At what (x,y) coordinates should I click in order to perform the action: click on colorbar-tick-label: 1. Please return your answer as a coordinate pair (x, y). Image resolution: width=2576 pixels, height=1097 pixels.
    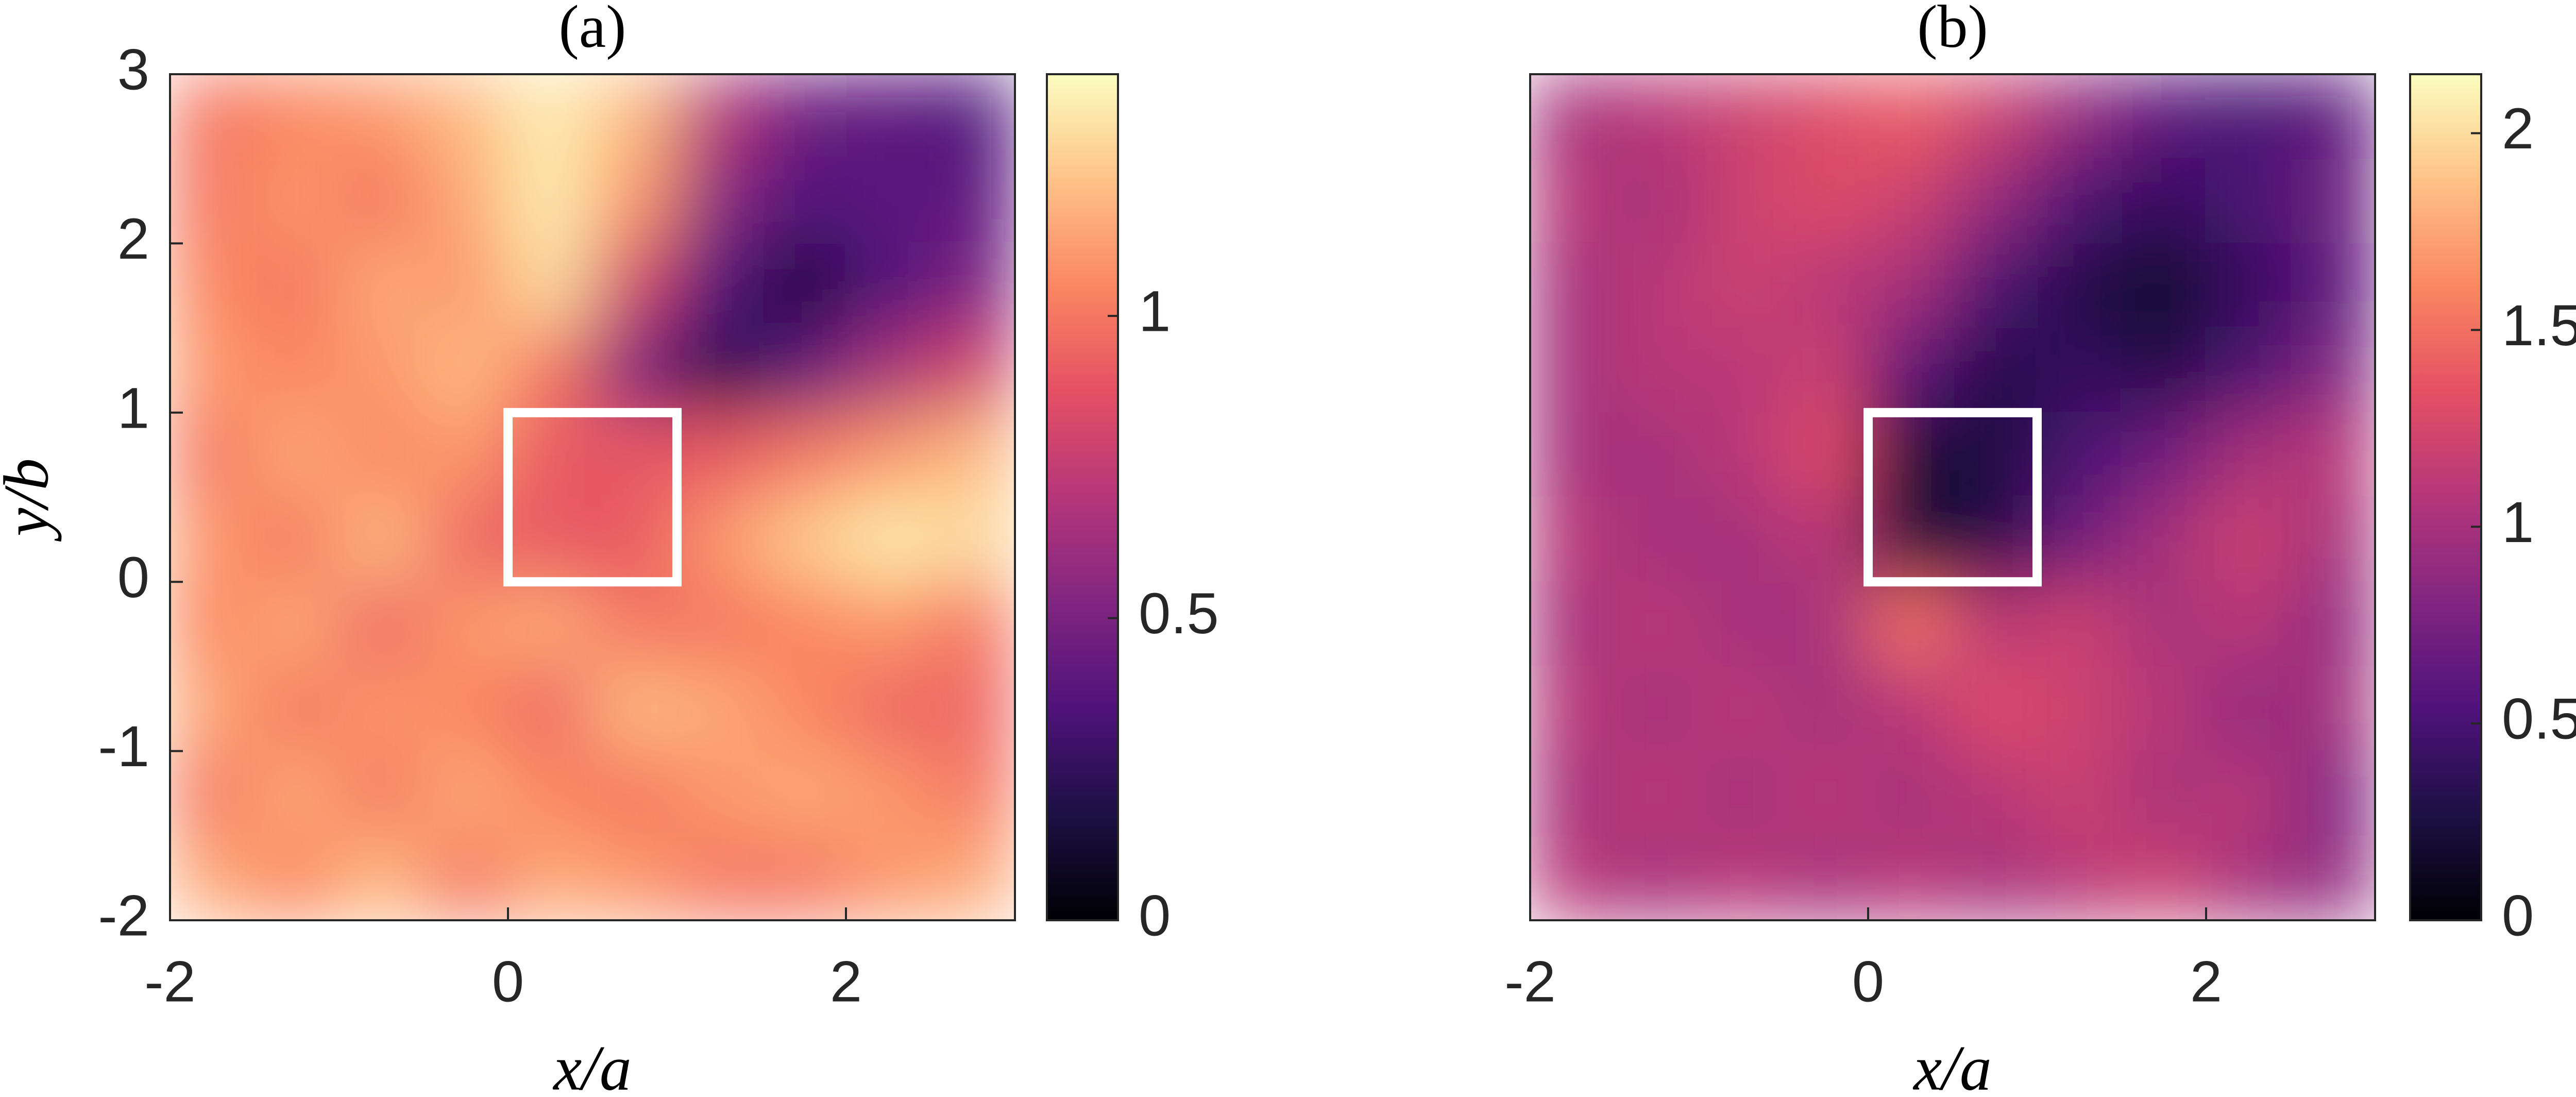
    Looking at the image, I should click on (2518, 522).